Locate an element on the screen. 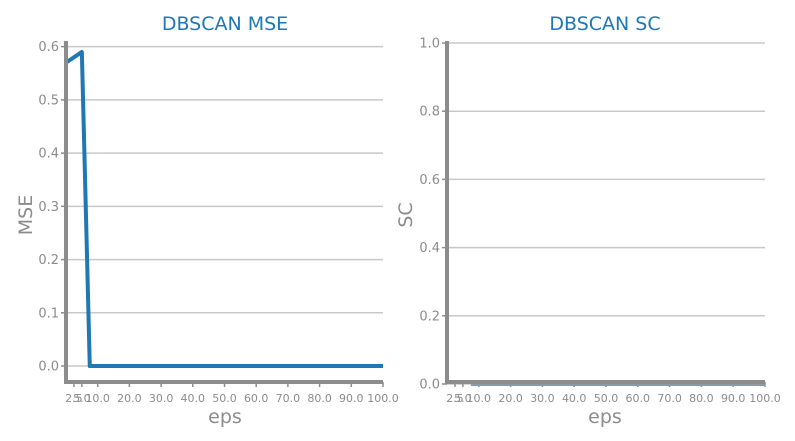 This screenshot has width=795, height=441. mse-ytick-label: 0.0 is located at coordinates (48, 367).